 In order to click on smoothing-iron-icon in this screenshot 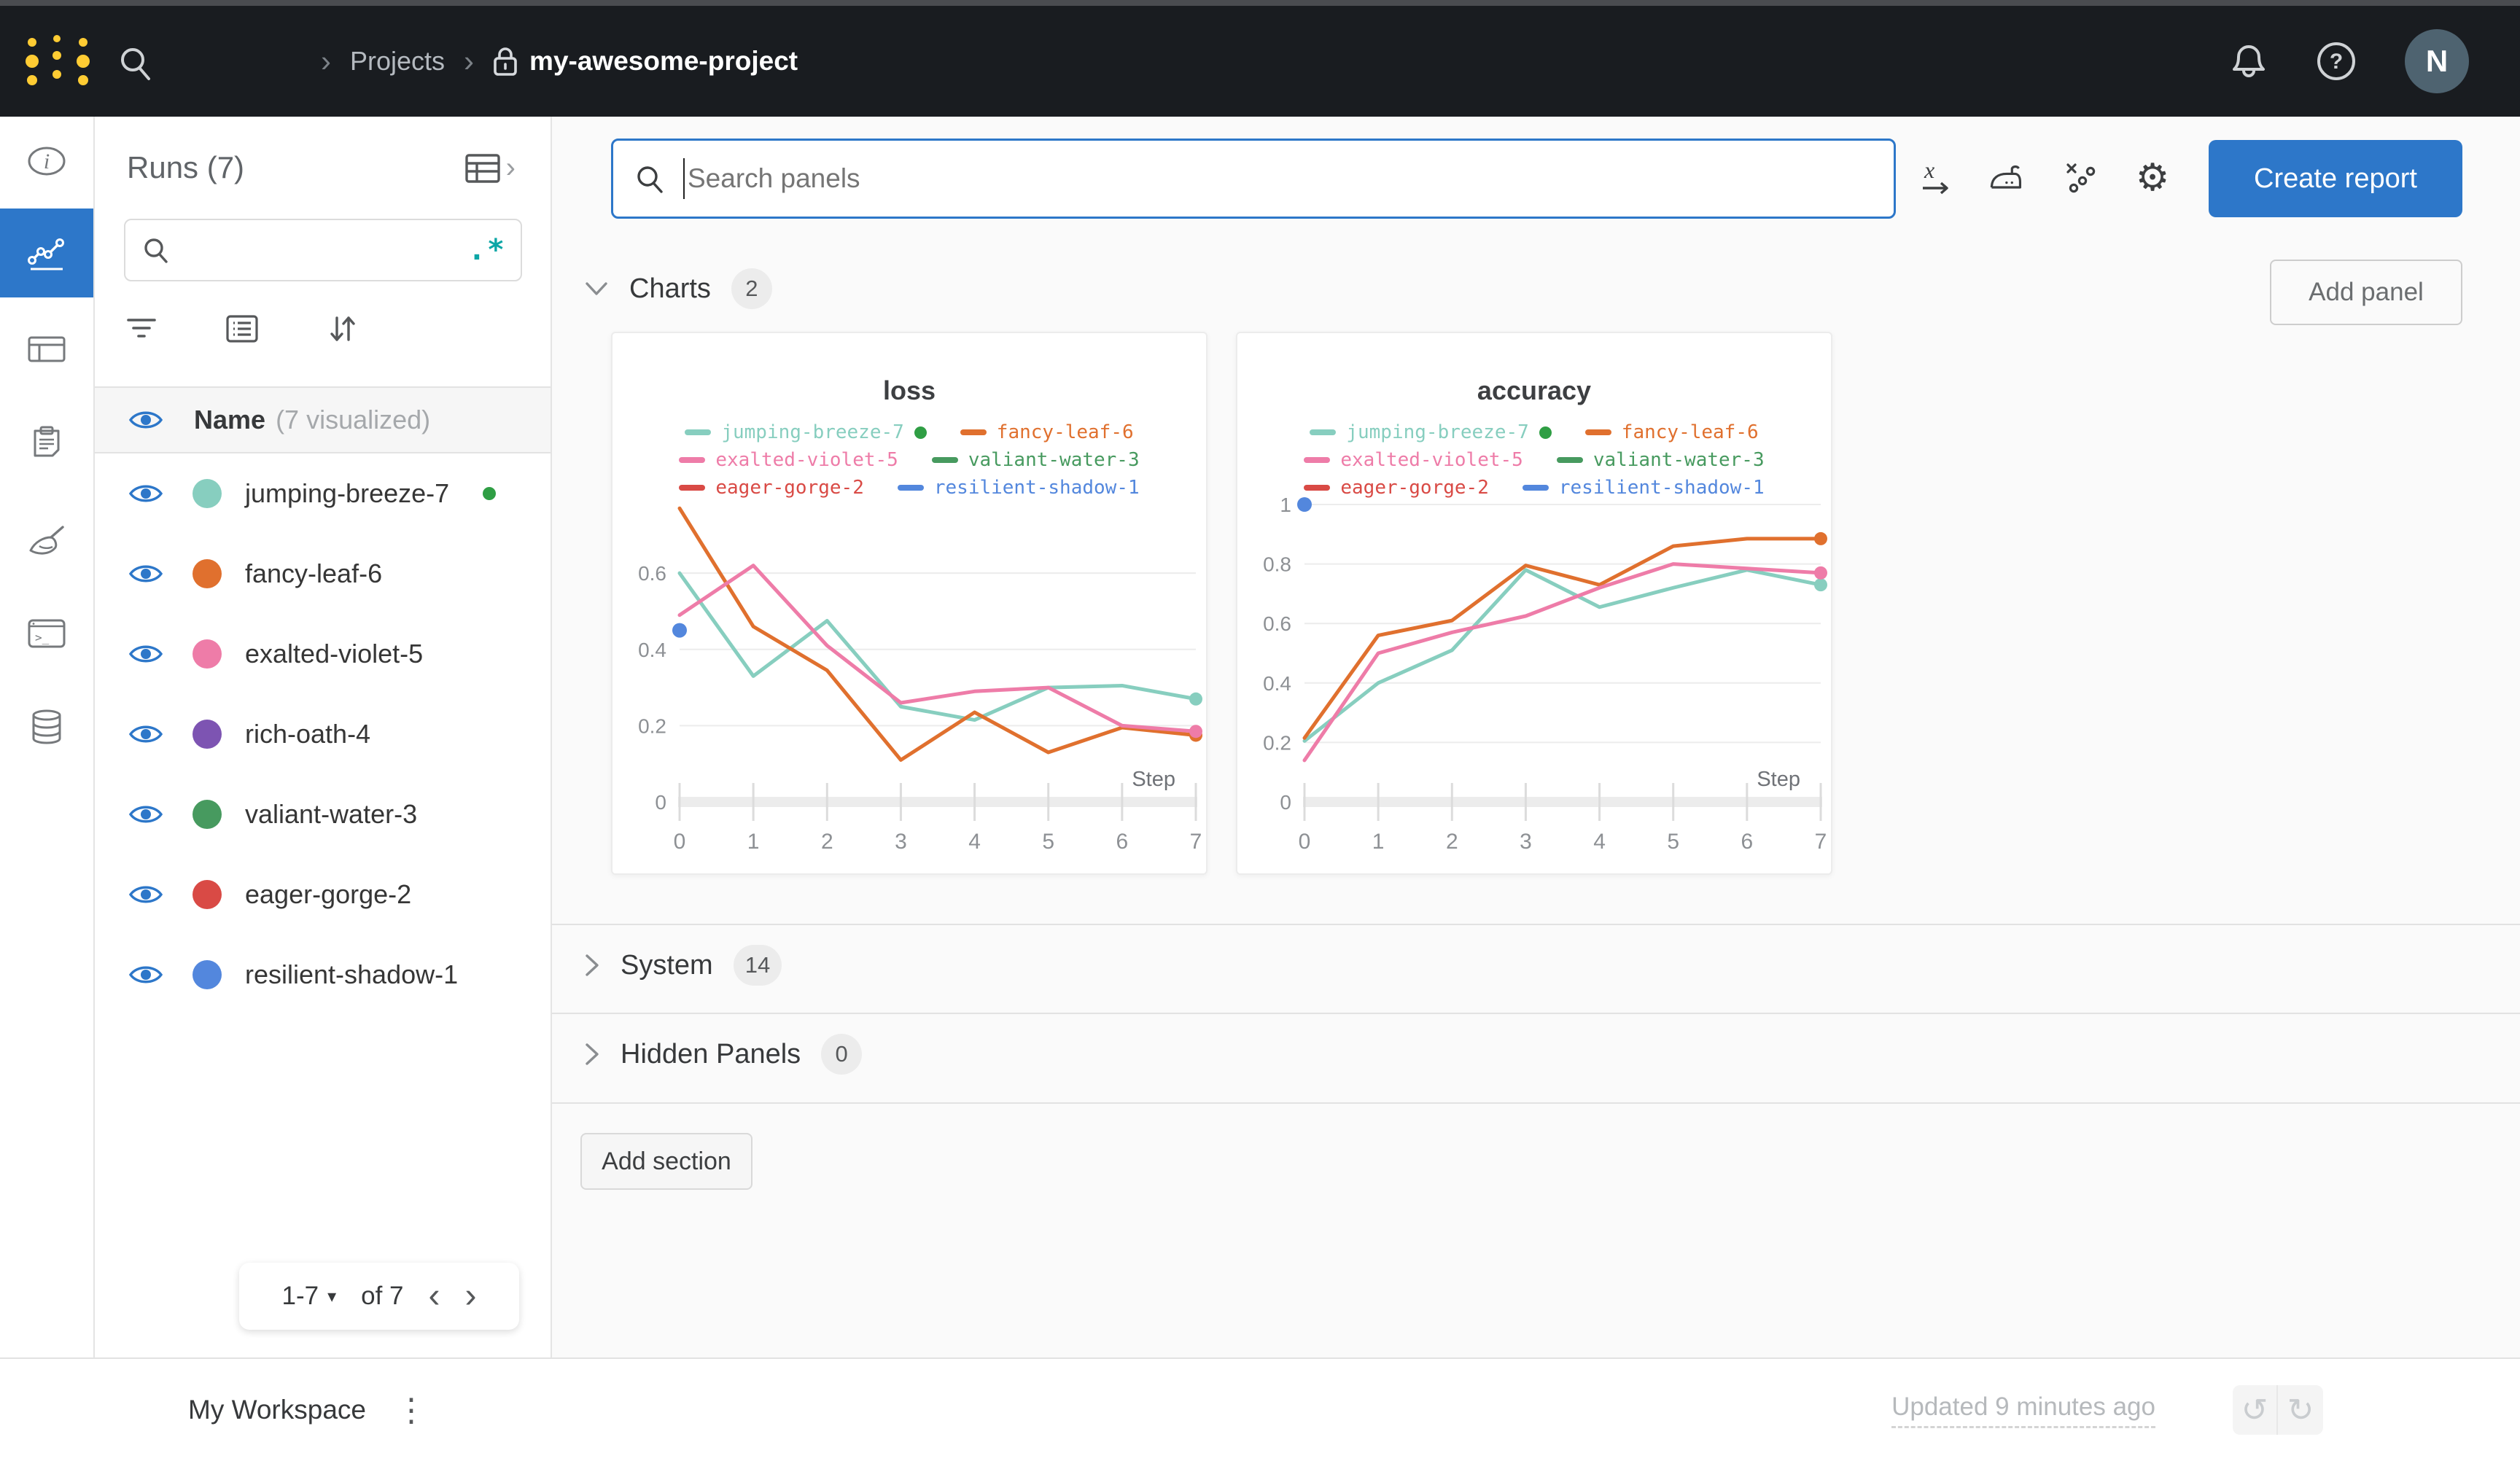, I will do `click(2005, 178)`.